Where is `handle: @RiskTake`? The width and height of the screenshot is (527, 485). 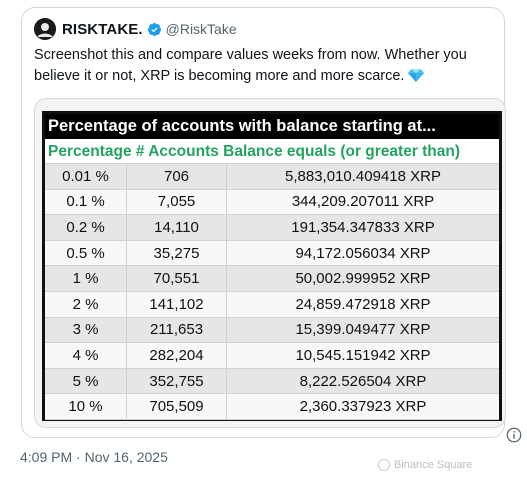
handle: @RiskTake is located at coordinates (201, 29).